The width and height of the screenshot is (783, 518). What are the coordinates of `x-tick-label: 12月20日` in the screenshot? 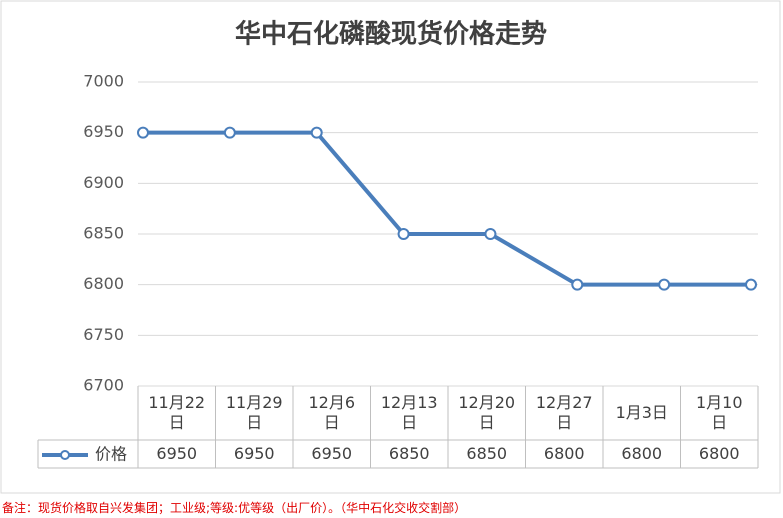 It's located at (487, 413).